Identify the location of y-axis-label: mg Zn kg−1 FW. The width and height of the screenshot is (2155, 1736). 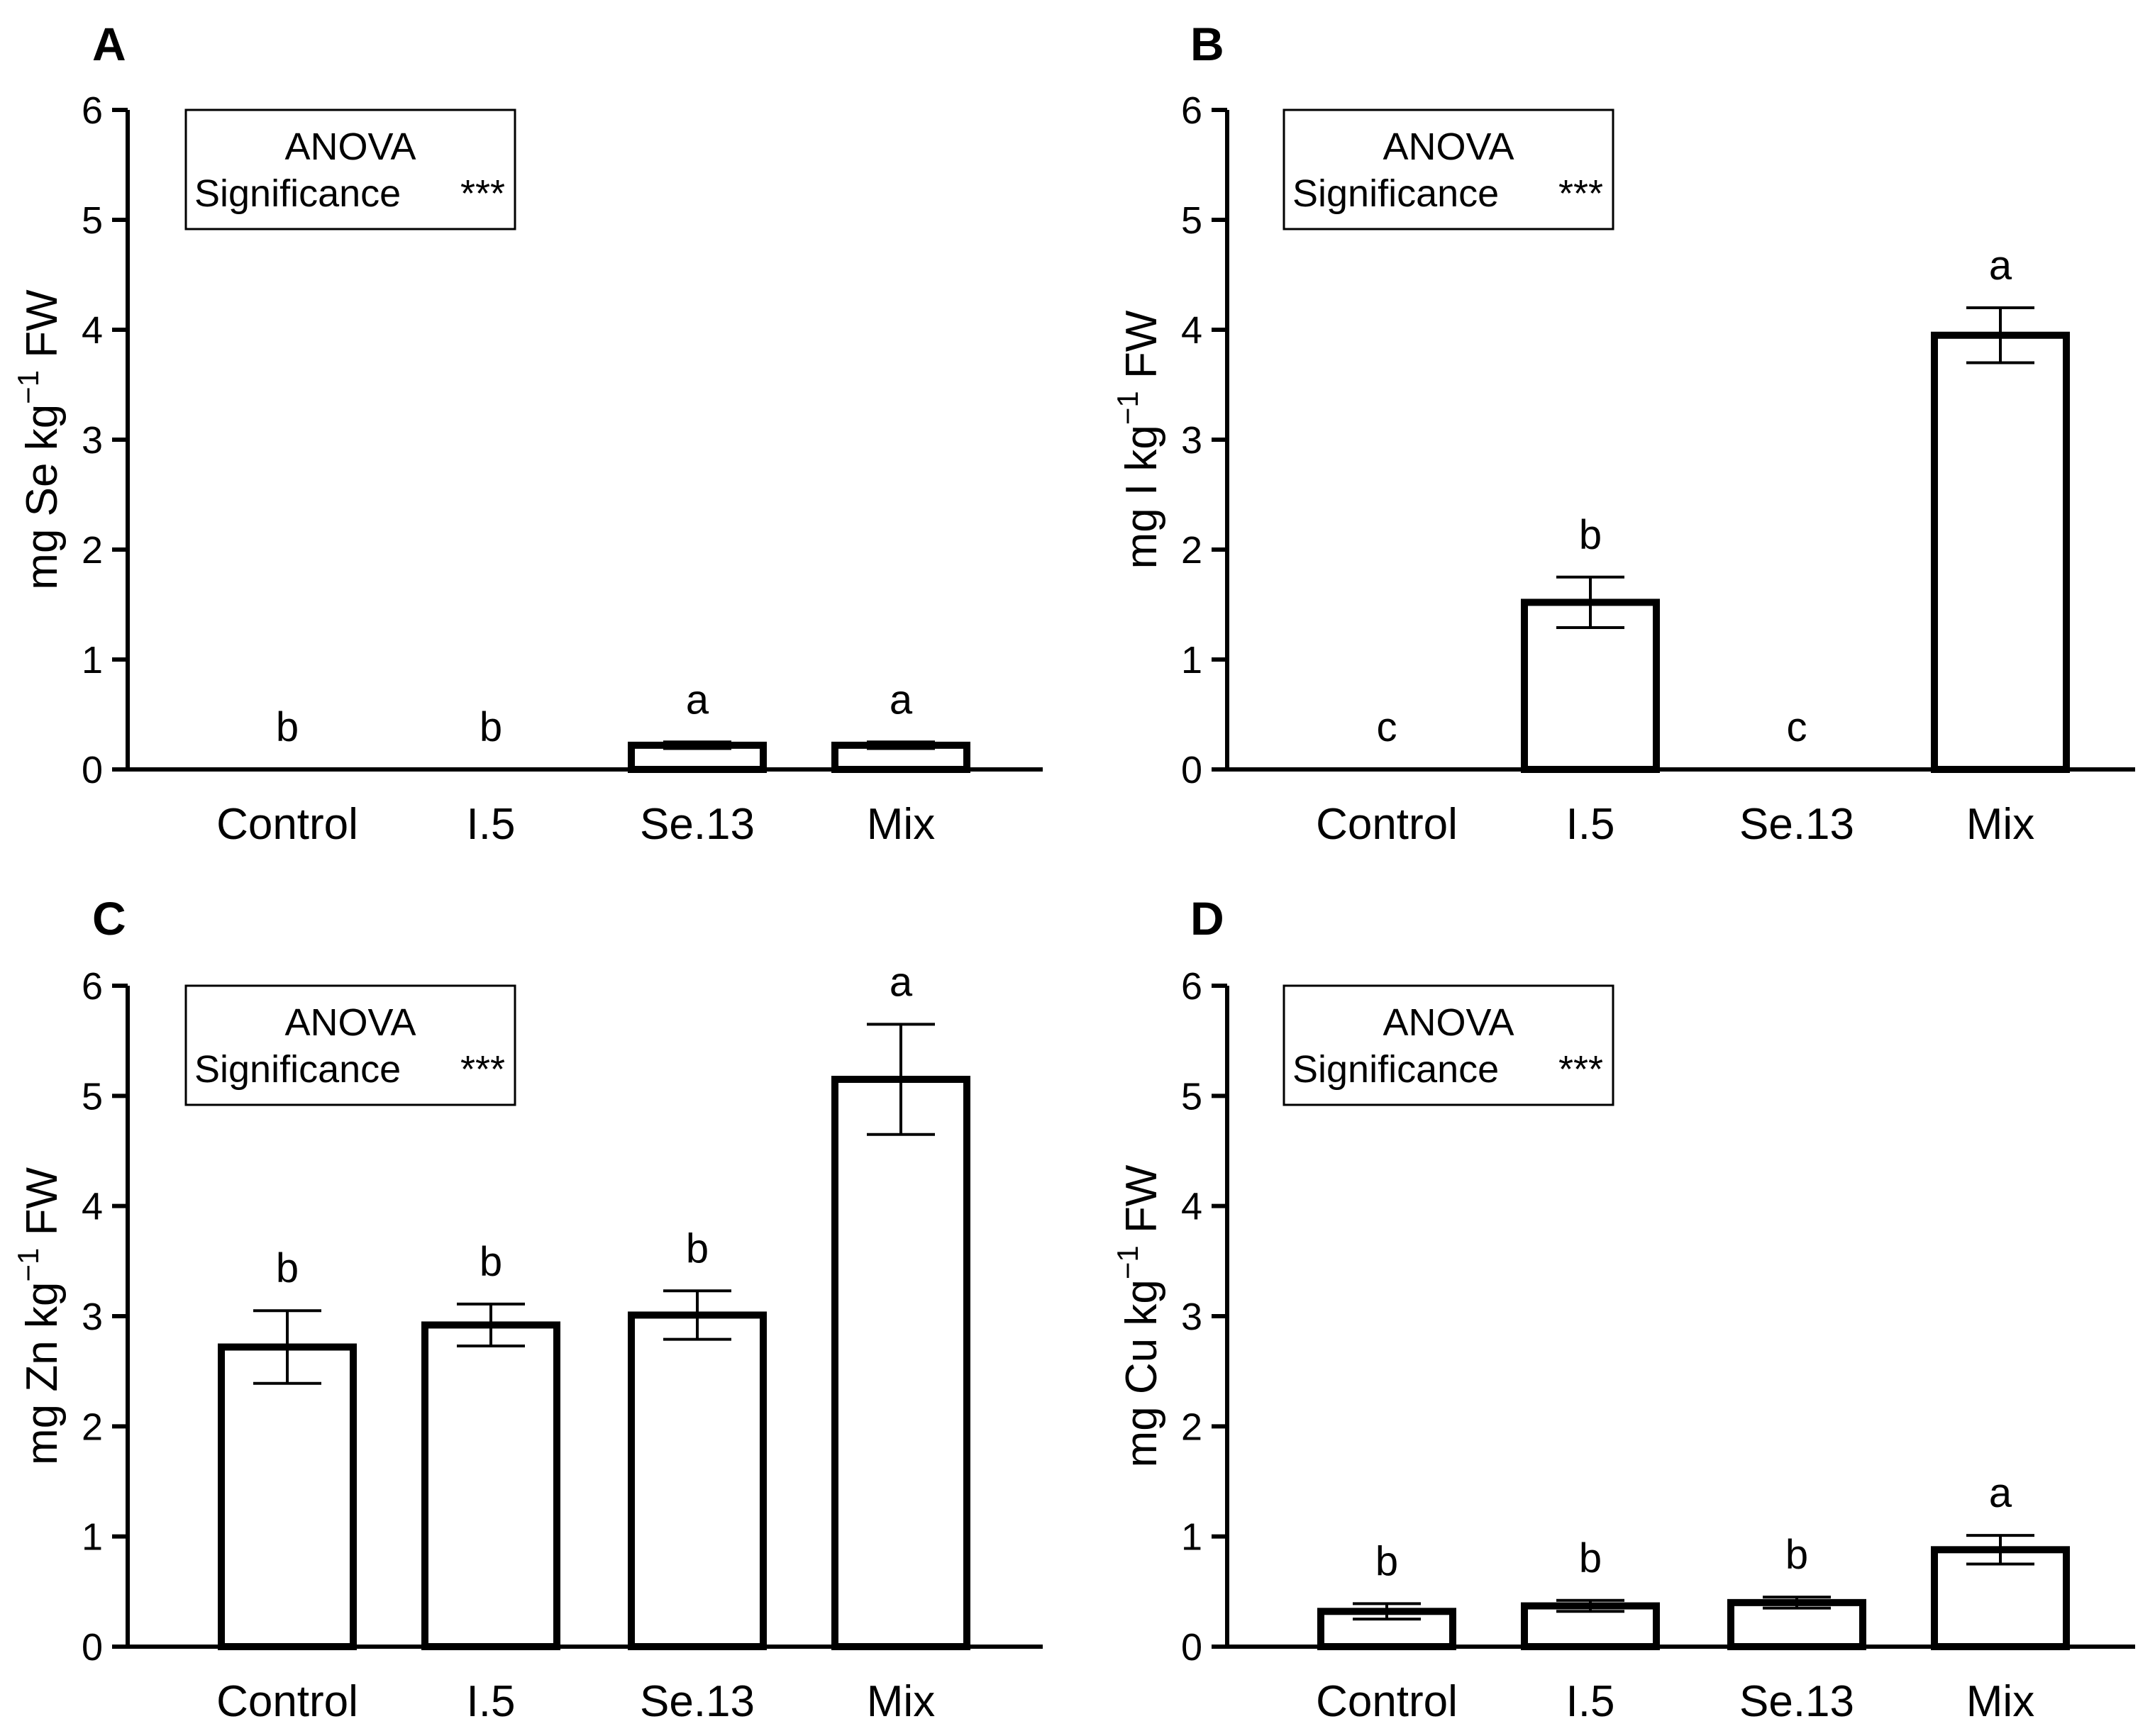
(39, 1316).